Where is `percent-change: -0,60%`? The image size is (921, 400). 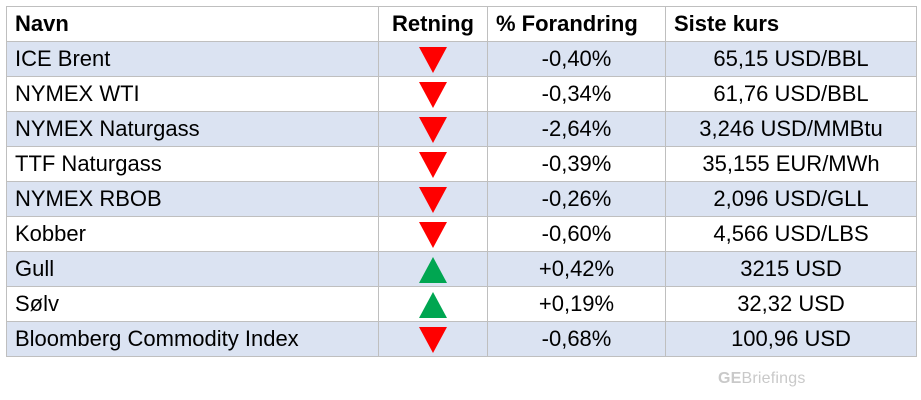
percent-change: -0,60% is located at coordinates (576, 234).